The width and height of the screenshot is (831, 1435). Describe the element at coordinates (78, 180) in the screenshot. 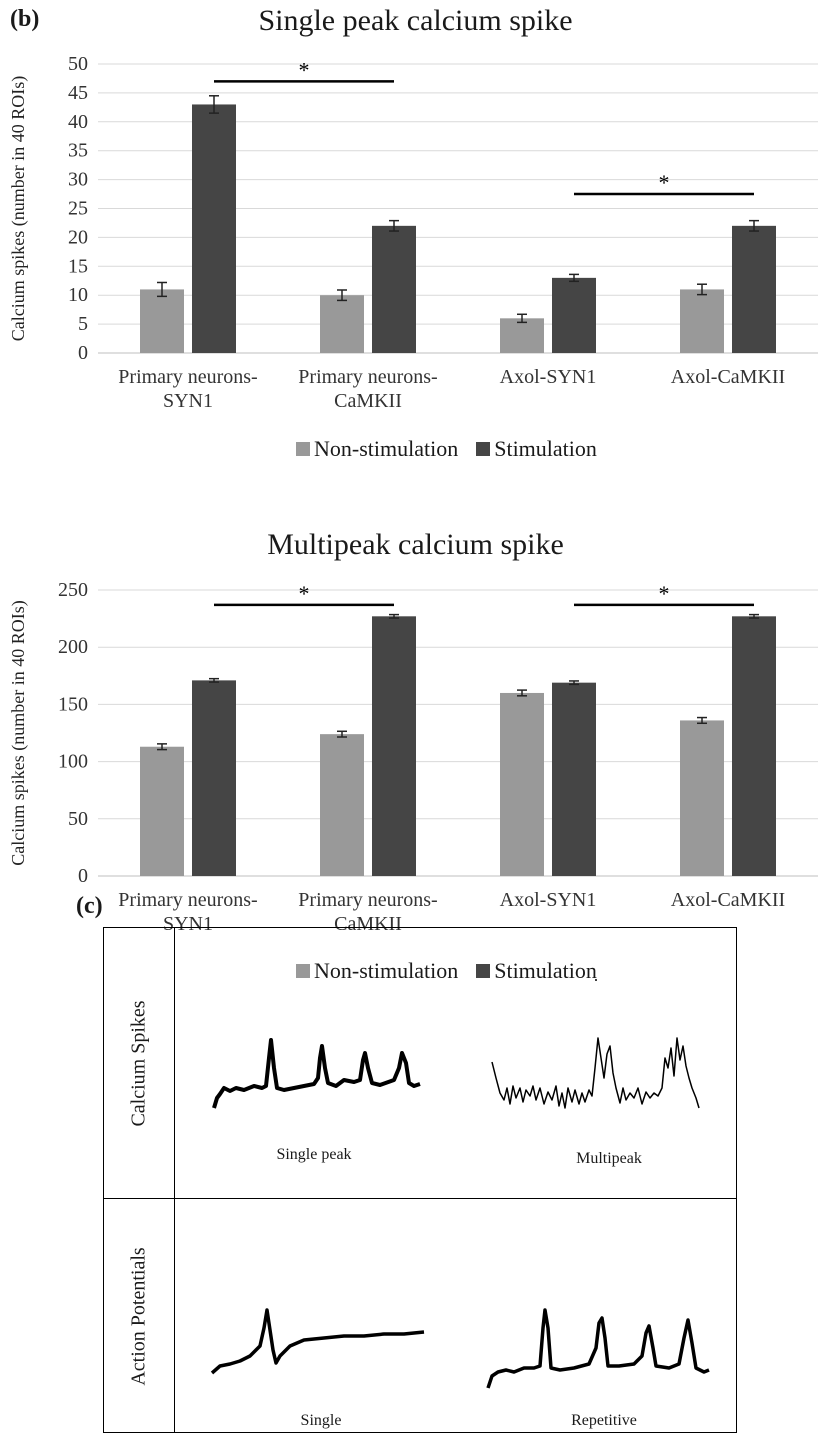

I see `y-tick-label: 30` at that location.